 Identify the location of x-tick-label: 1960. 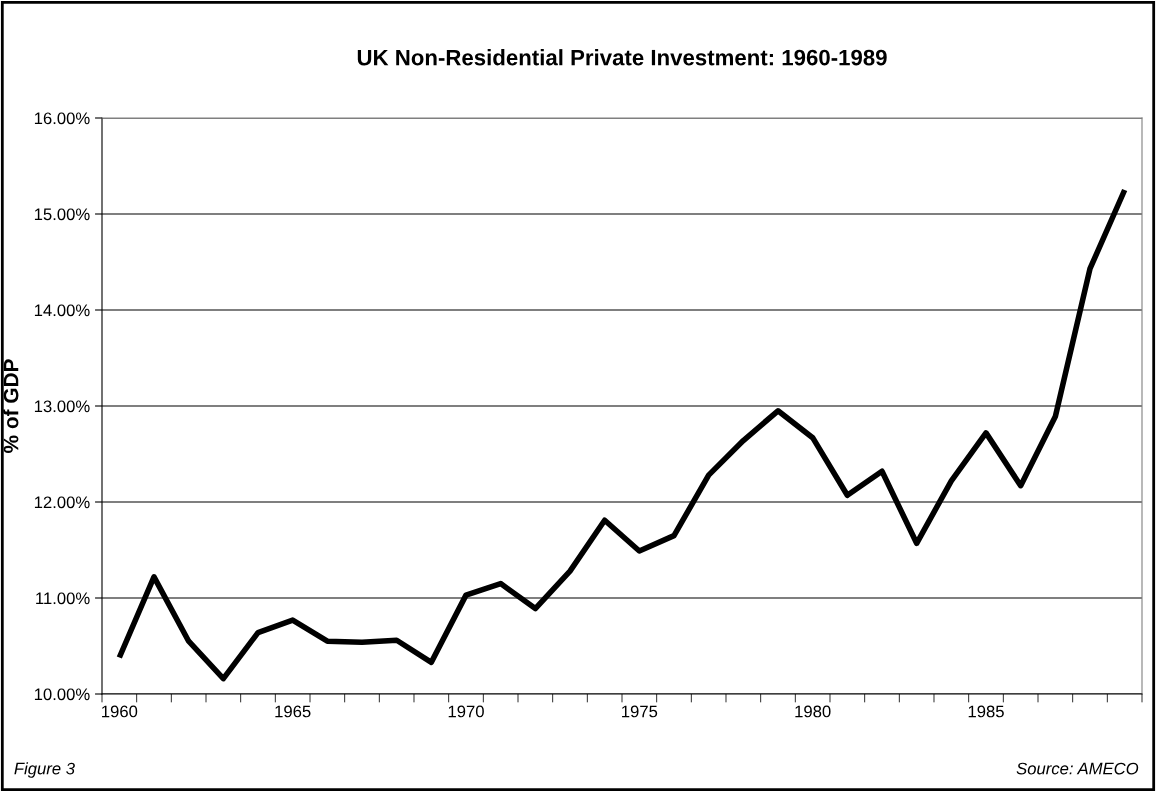
(120, 711).